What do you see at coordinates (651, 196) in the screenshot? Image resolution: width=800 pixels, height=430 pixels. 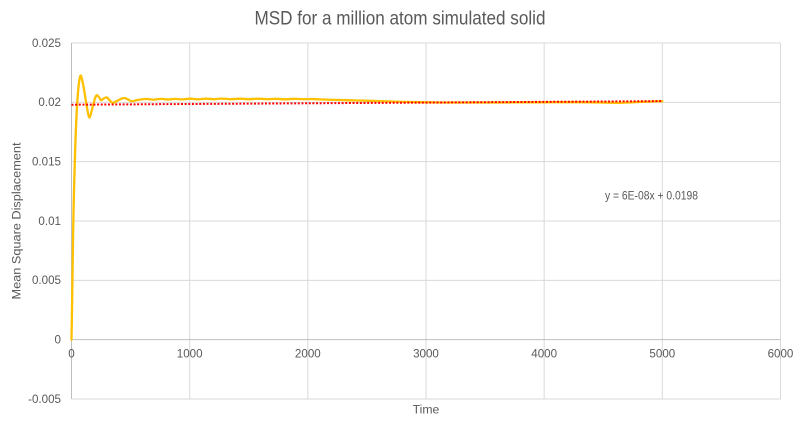 I see `svg-text: y = 6E-08x + 0.0198` at bounding box center [651, 196].